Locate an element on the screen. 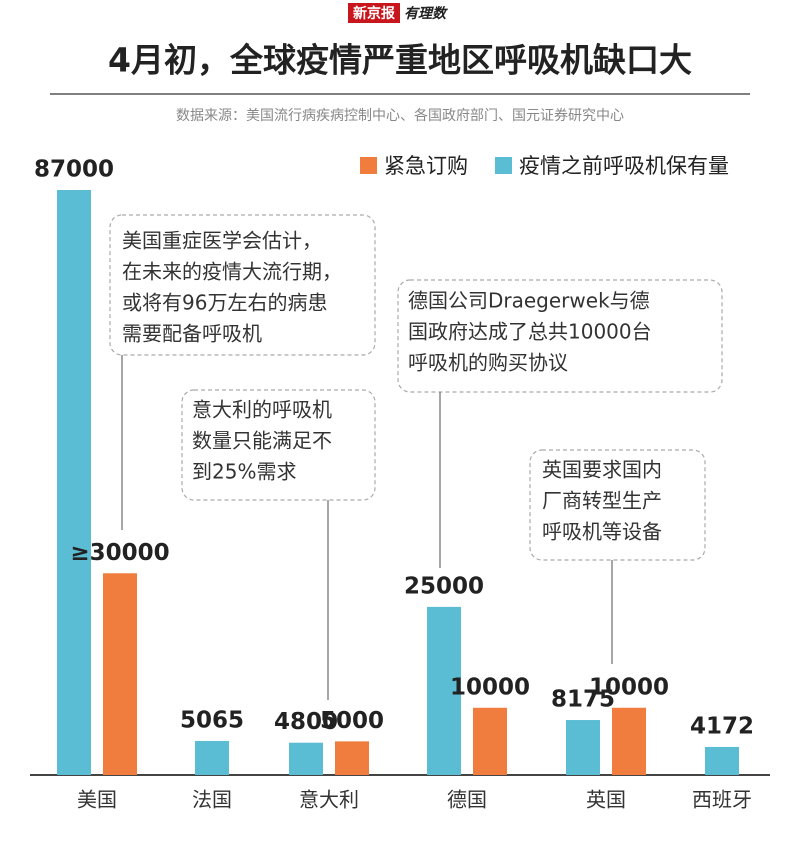 The width and height of the screenshot is (800, 842). logo: 新京报 is located at coordinates (374, 13).